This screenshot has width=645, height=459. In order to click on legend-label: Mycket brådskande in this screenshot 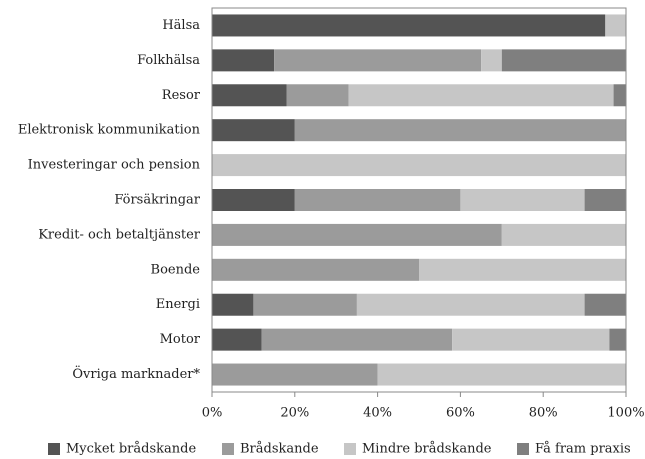, I will do `click(131, 449)`.